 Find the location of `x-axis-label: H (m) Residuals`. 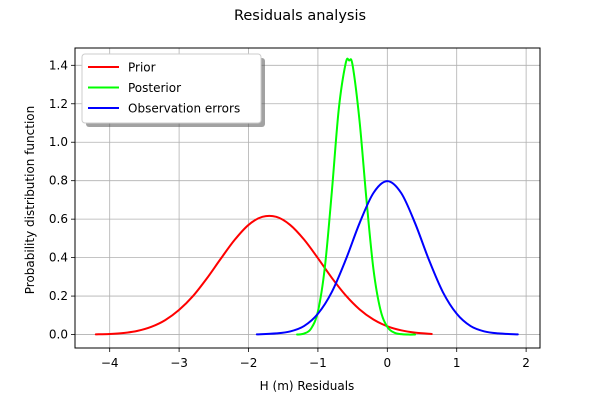

x-axis-label: H (m) Residuals is located at coordinates (307, 386).